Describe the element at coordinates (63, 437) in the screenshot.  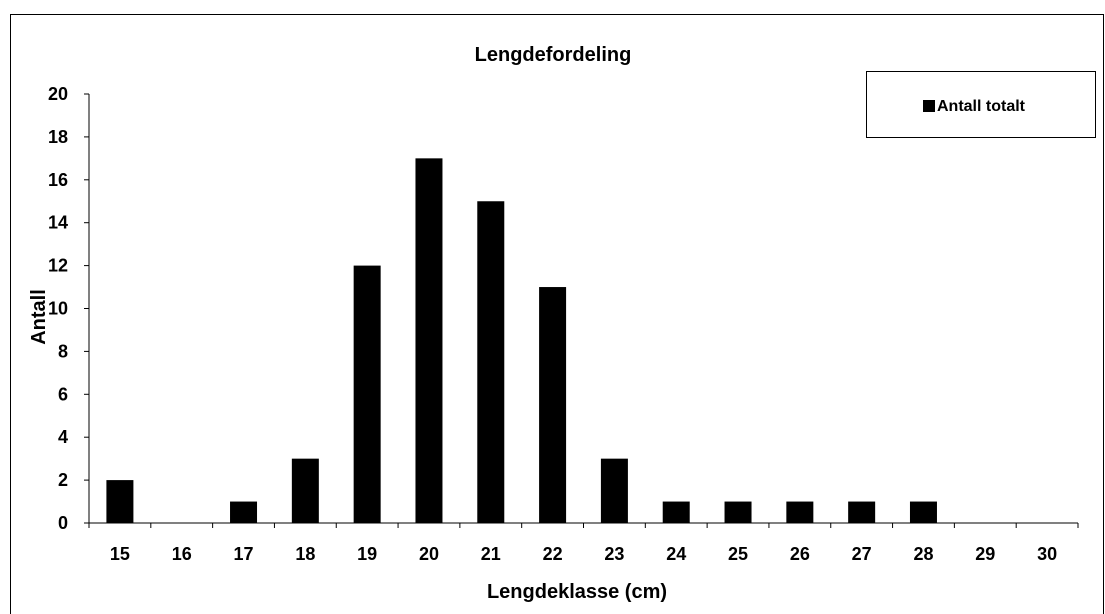
I see `y-tick-label: 4` at that location.